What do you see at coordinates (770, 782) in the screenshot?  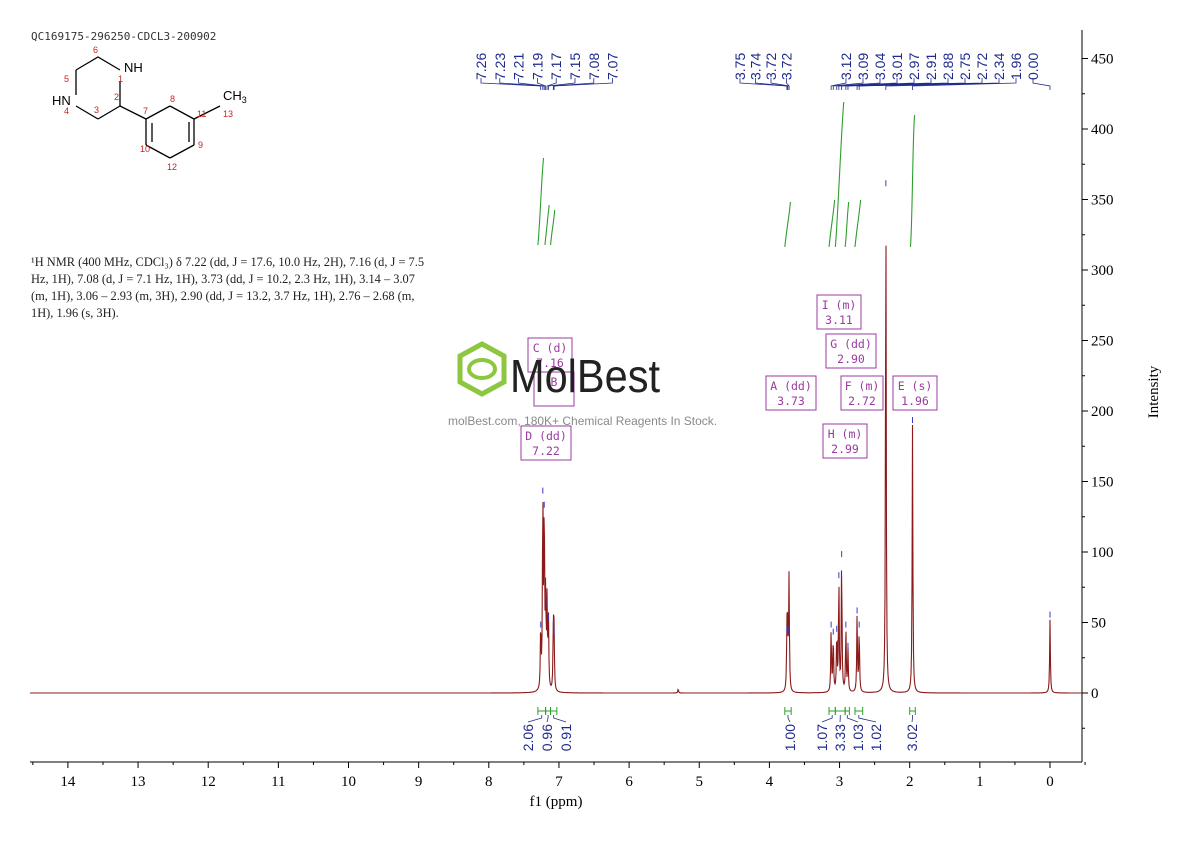 I see `x-tick-label: 4` at bounding box center [770, 782].